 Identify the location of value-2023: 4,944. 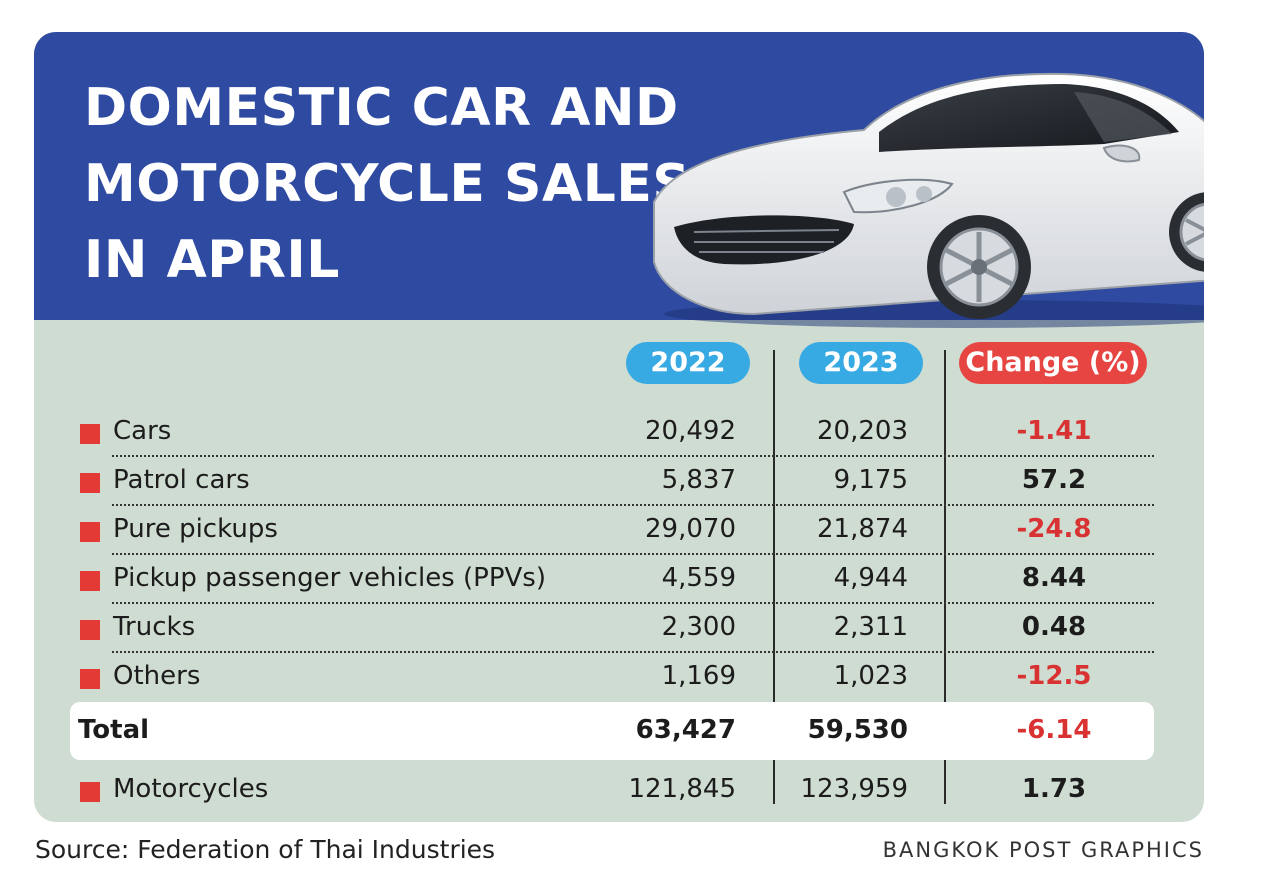
(870, 578).